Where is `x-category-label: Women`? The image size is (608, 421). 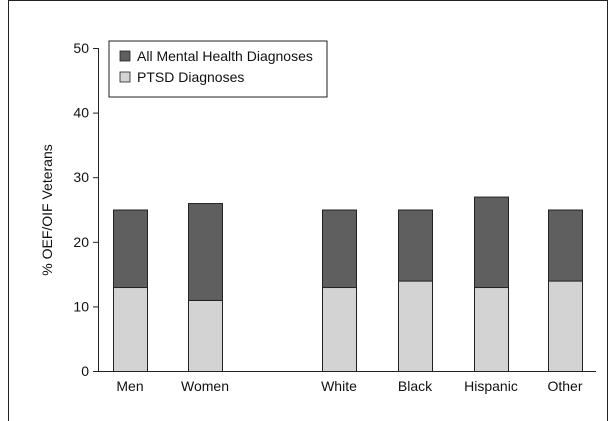
x-category-label: Women is located at coordinates (205, 386).